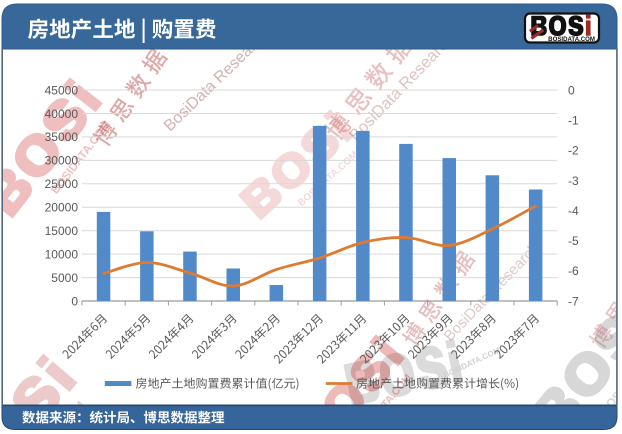 Image resolution: width=622 pixels, height=434 pixels. What do you see at coordinates (571, 39) in the screenshot?
I see `svg-text: BOSIDATA.COM` at bounding box center [571, 39].